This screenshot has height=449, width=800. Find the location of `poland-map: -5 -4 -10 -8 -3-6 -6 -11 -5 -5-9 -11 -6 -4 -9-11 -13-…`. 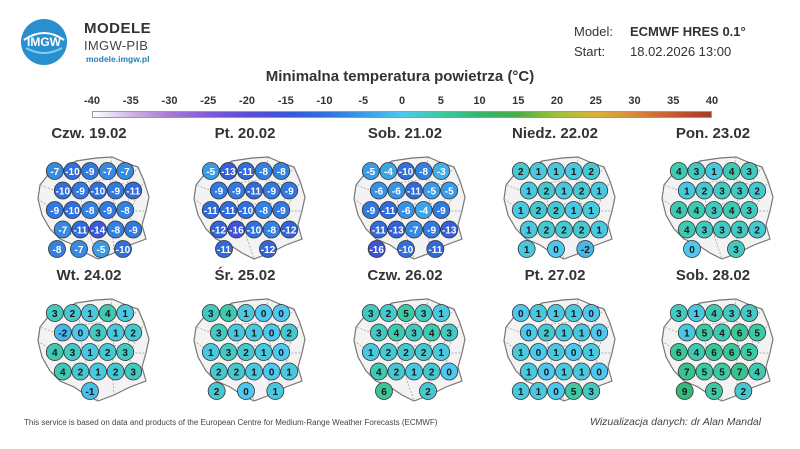

poland-map: -5 -4 -10 -8 -3-6 -6 -11 -5 -5-9 -11 -6 -4 -9-11 -13-… is located at coordinates (409, 208).